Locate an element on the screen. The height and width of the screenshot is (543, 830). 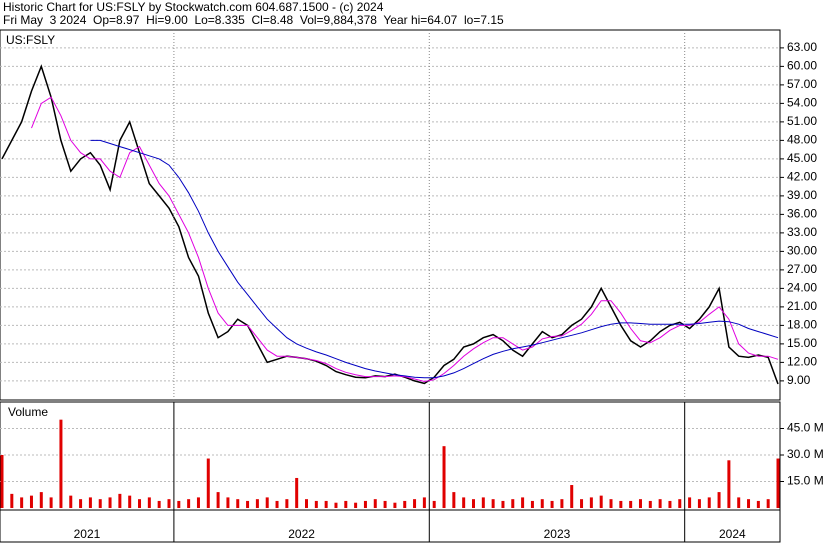
y-tick-label: 9.00 is located at coordinates (799, 380).